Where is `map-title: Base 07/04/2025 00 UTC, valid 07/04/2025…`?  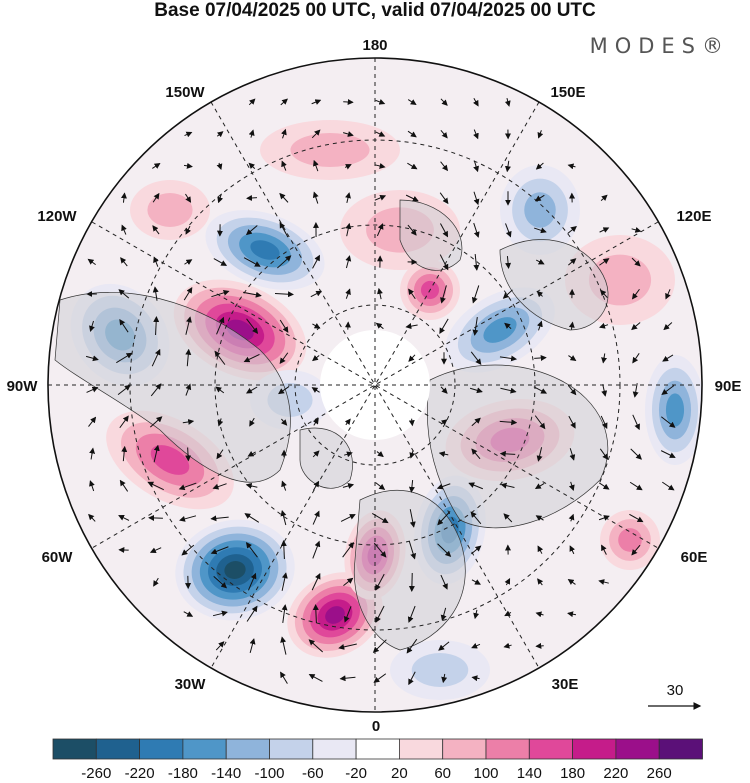
map-title: Base 07/04/2025 00 UTC, valid 07/04/2025… is located at coordinates (375, 10).